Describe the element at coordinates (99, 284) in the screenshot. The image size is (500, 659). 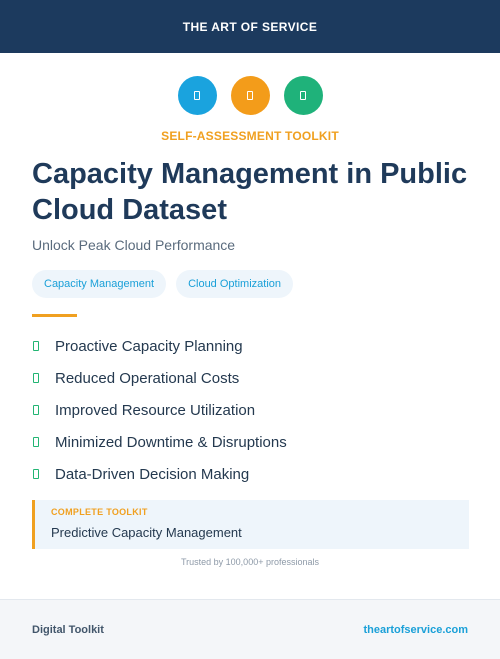
I see `tag-capacity-management: Capacity Management` at that location.